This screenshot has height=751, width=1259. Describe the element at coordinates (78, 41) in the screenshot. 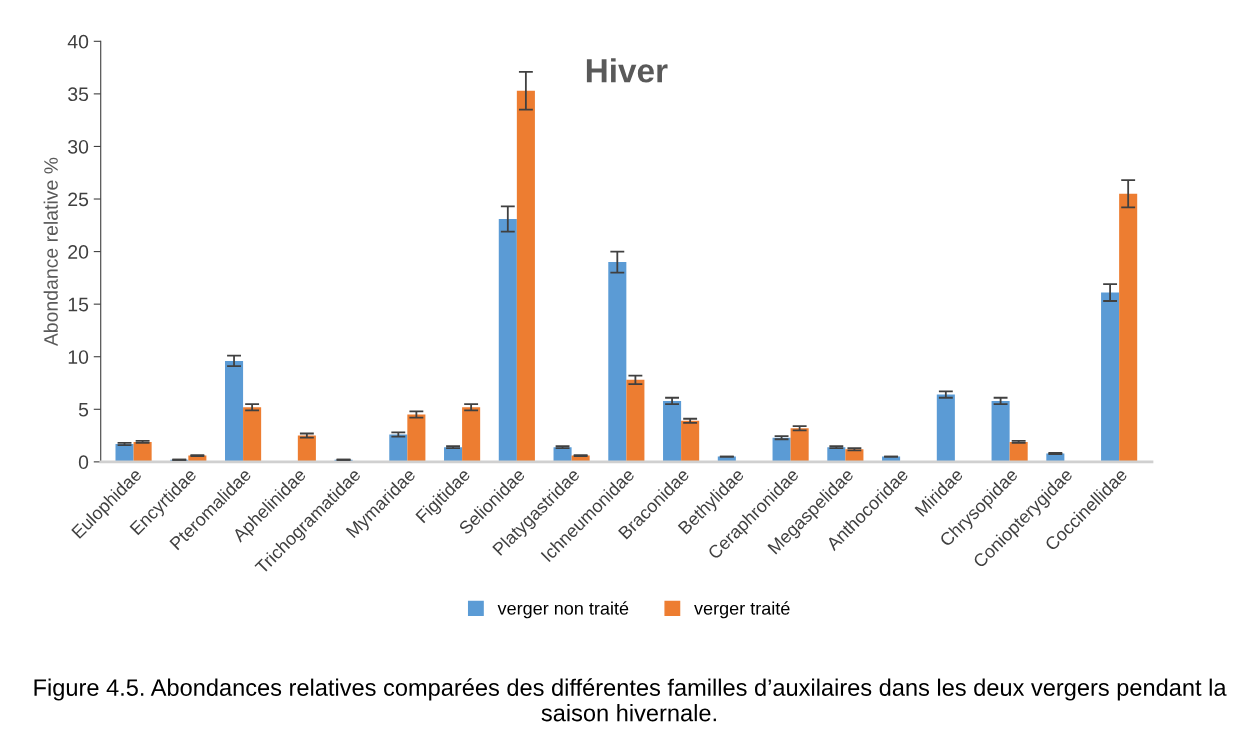

I see `y-tick-label: 40` at that location.